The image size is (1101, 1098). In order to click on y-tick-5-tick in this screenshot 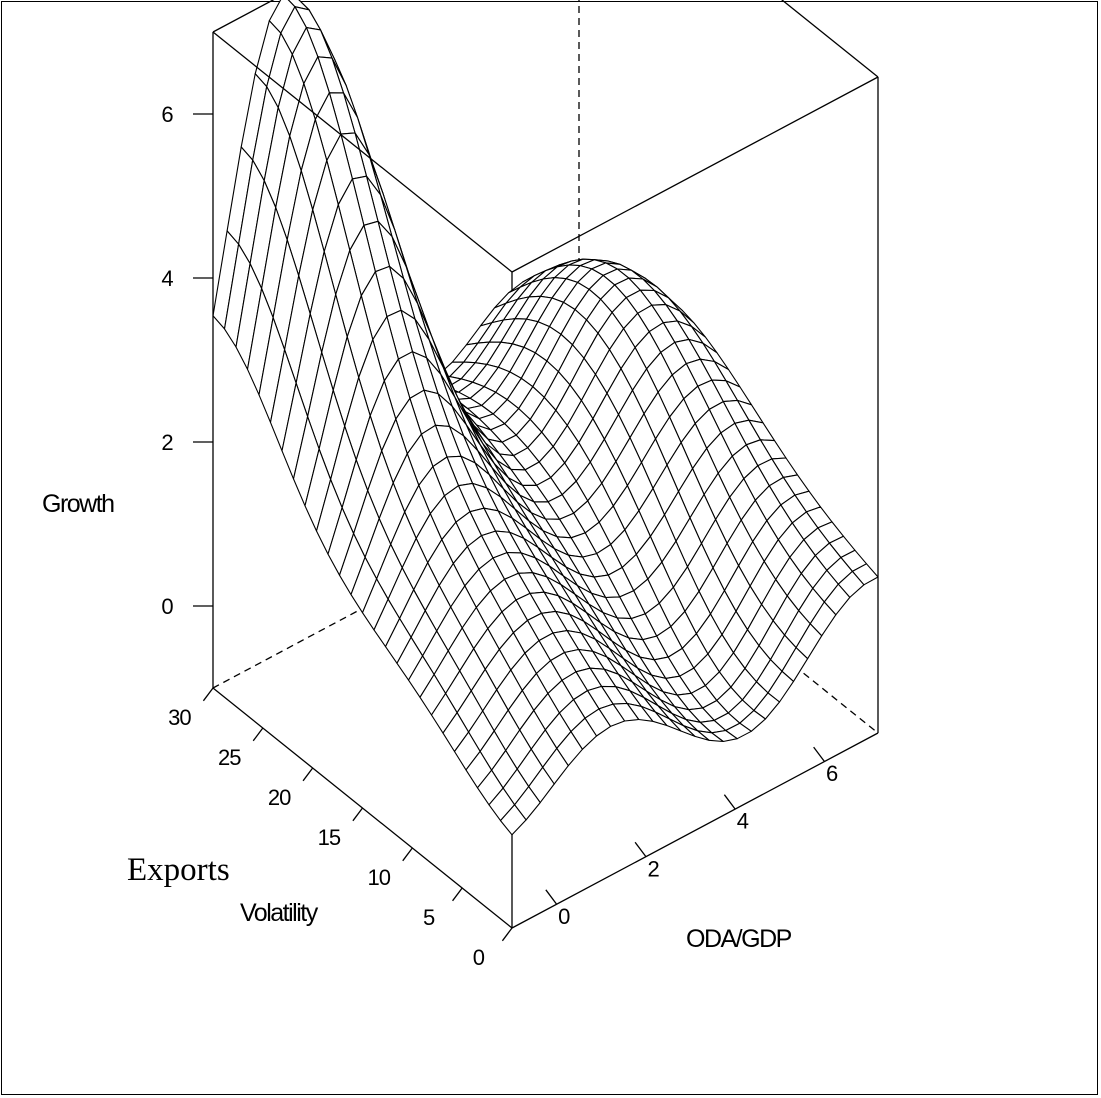, I will do `click(457, 894)`.